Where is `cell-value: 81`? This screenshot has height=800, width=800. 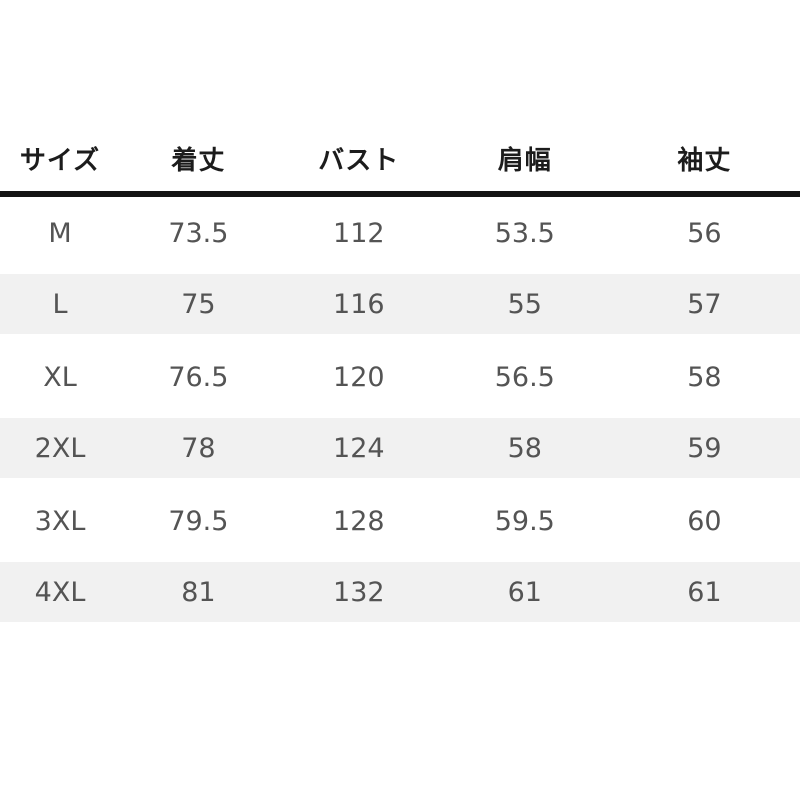 cell-value: 81 is located at coordinates (198, 593).